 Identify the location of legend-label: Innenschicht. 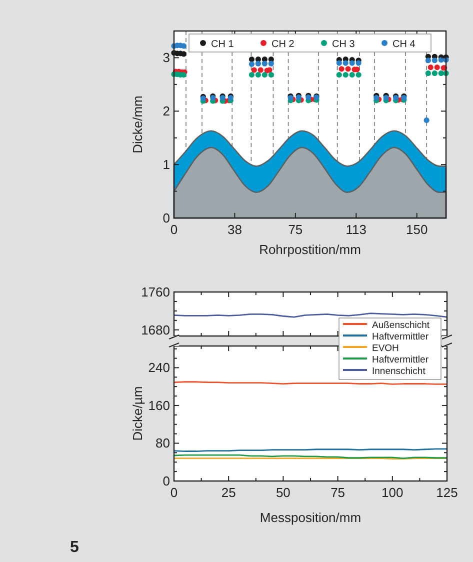
(399, 371).